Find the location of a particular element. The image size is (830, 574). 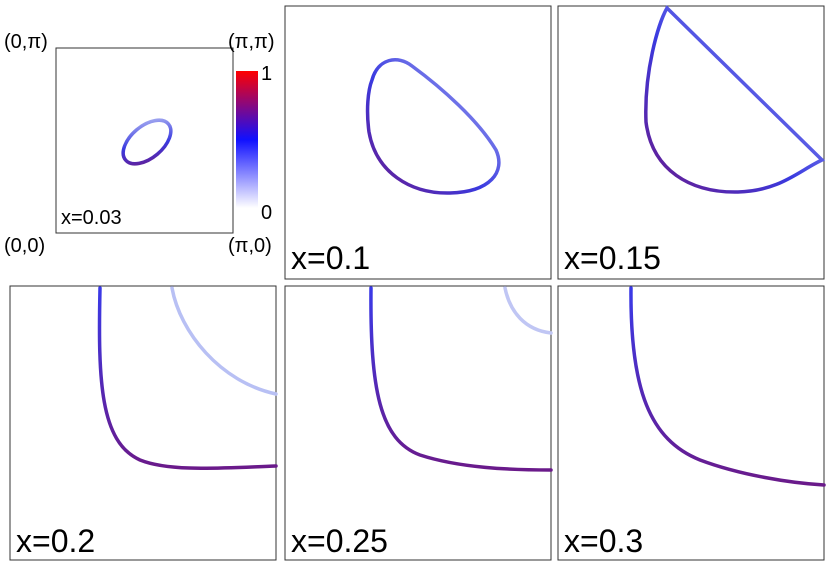

panel-label: x=0.15 is located at coordinates (612, 258).